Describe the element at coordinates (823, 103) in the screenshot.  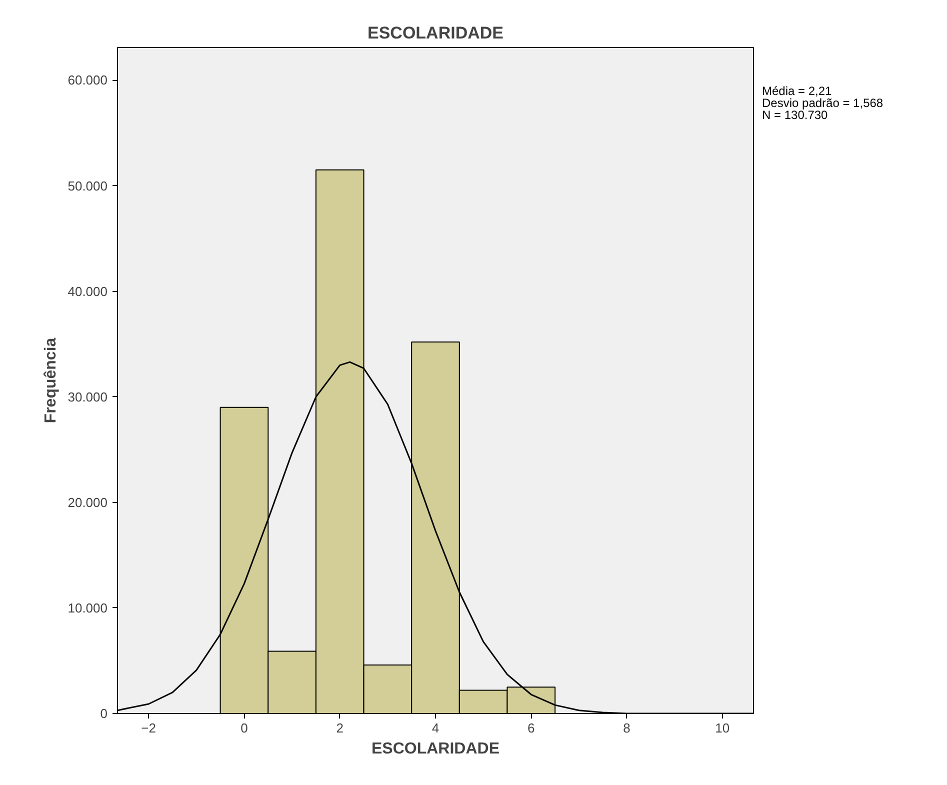
I see `text: Desvio padrão = 1,568` at that location.